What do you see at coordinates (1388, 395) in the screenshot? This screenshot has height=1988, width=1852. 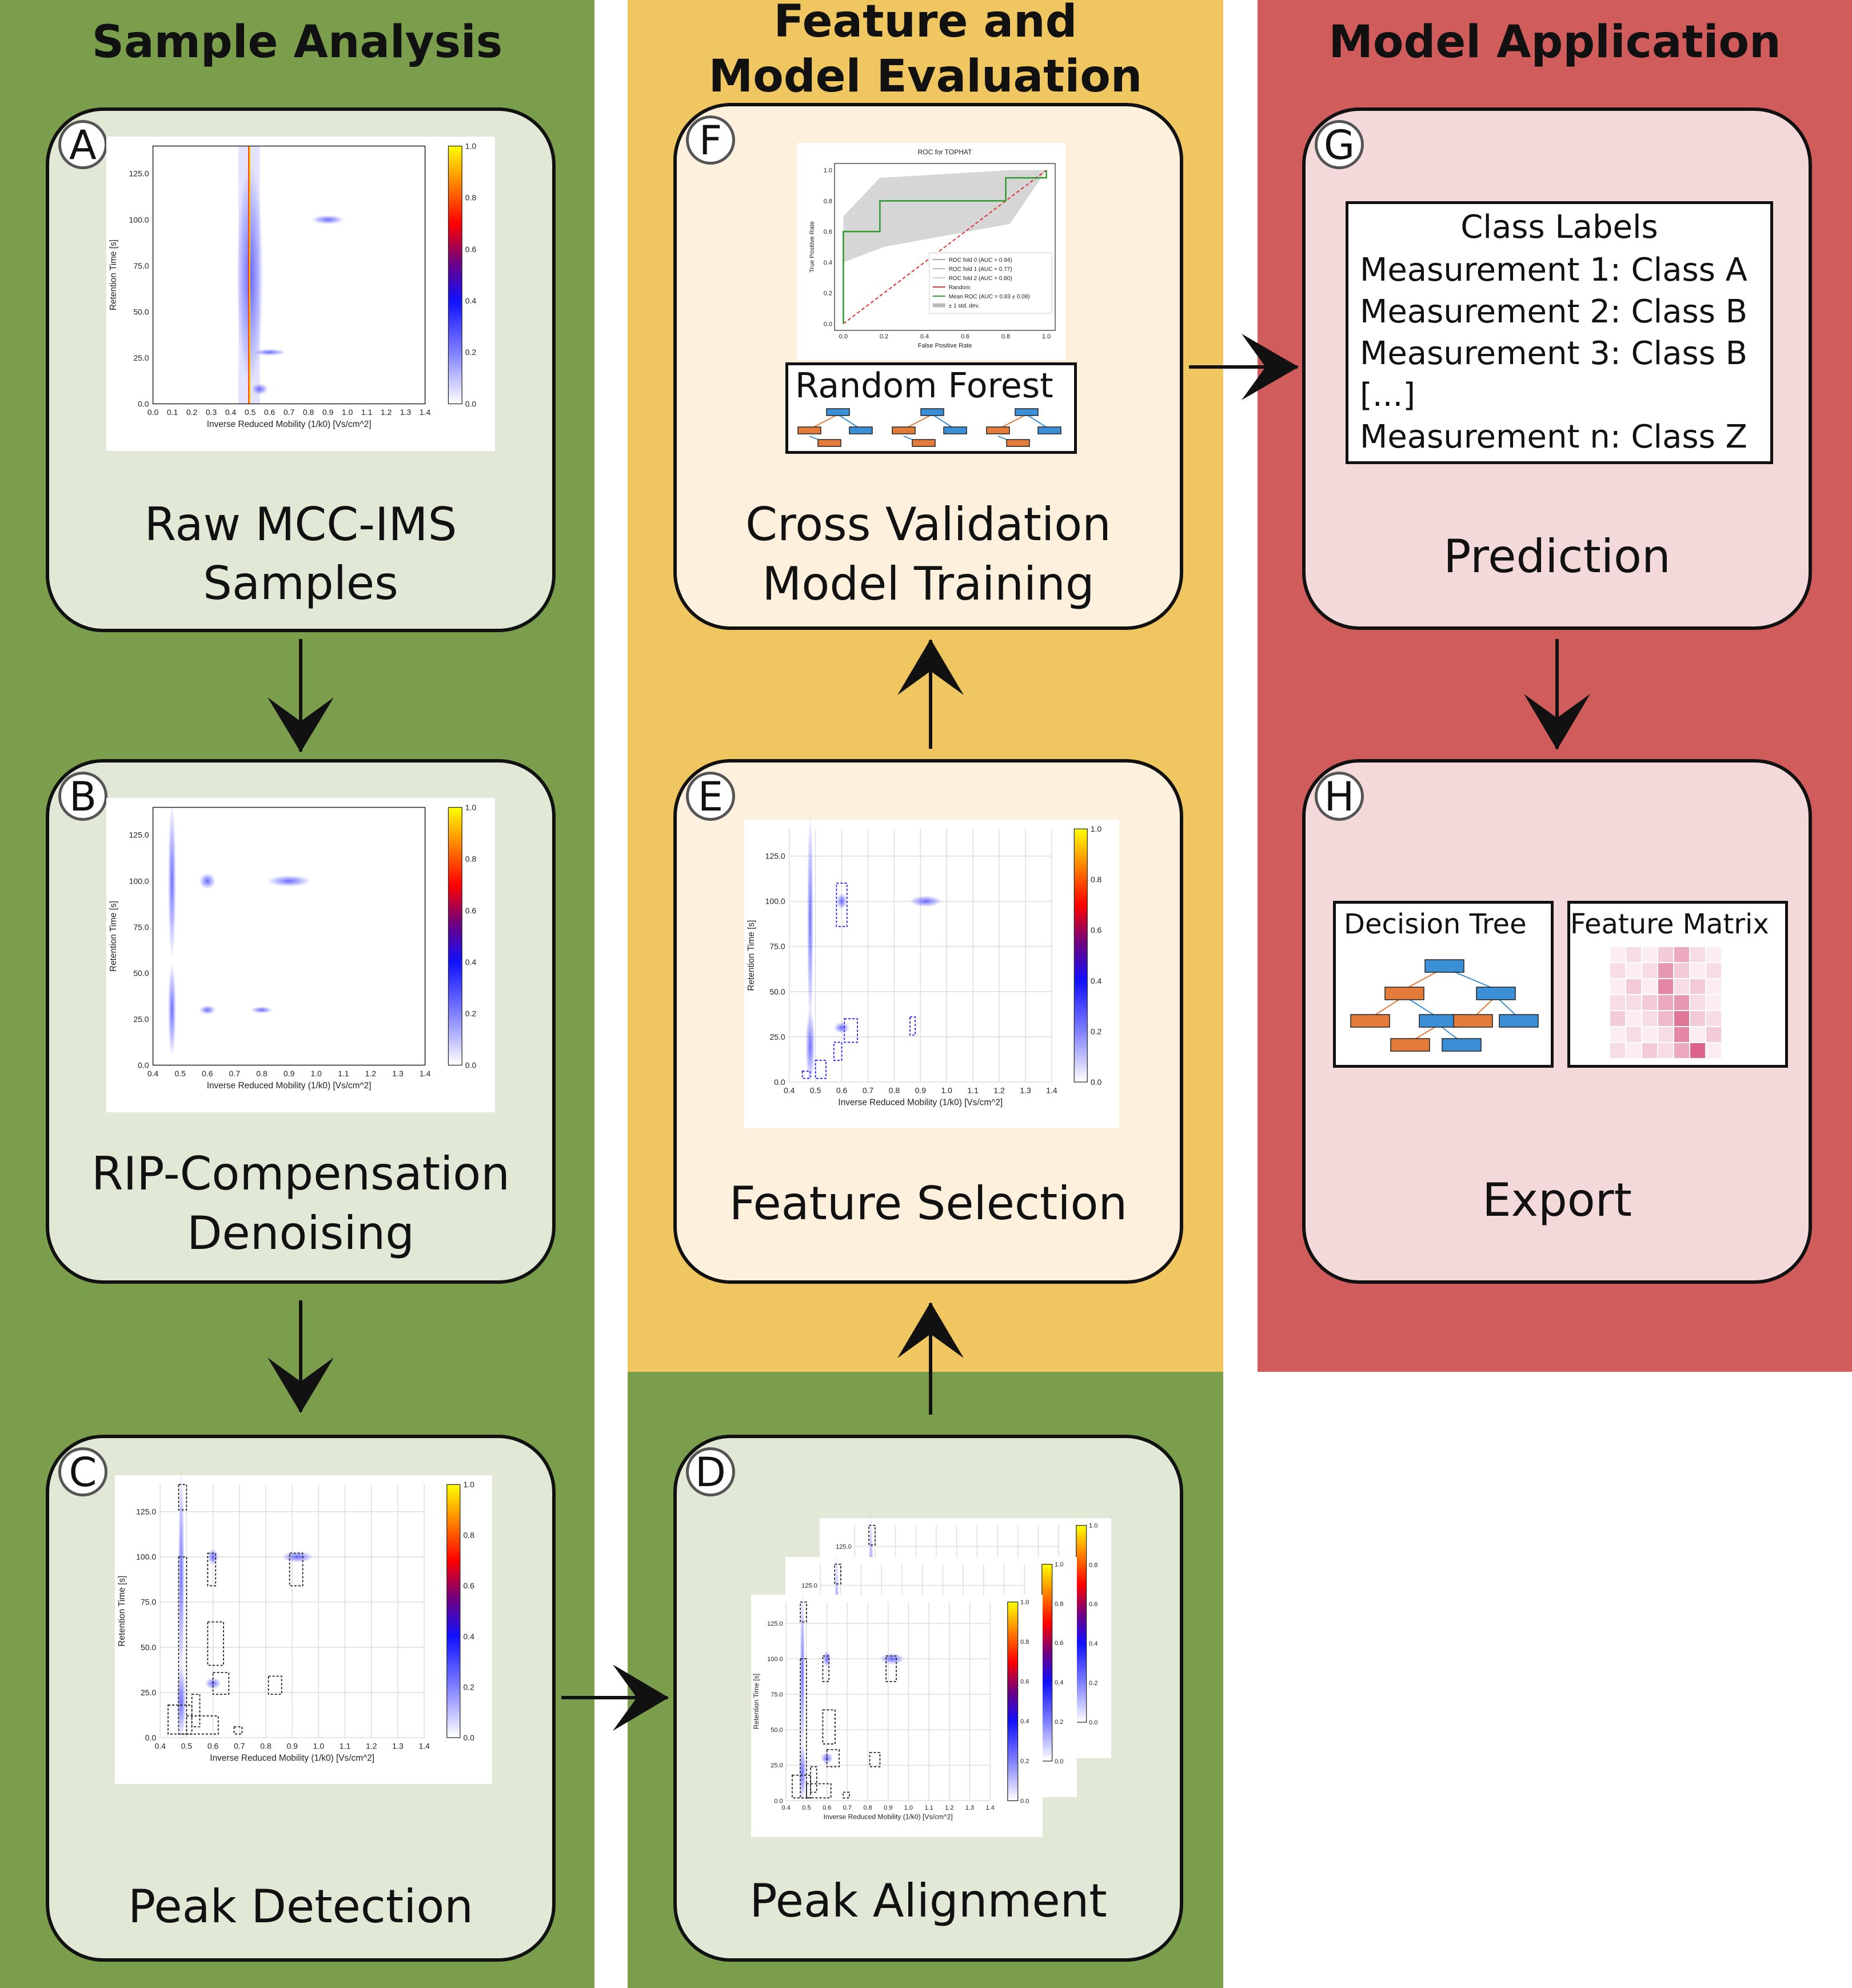 I see `class-labels-row: [...]` at bounding box center [1388, 395].